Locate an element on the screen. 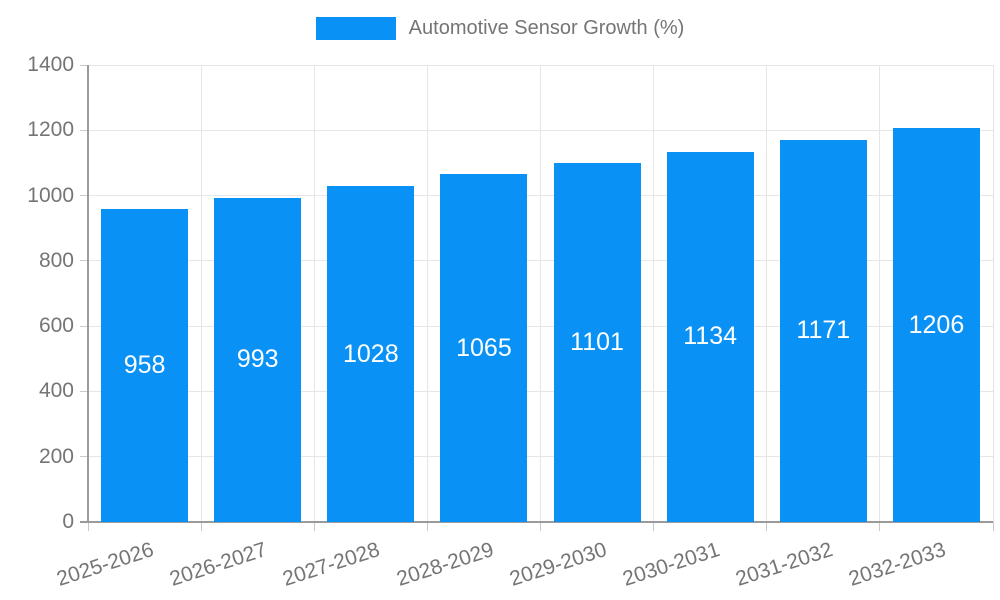  y-axis-label: 600 is located at coordinates (56, 326).